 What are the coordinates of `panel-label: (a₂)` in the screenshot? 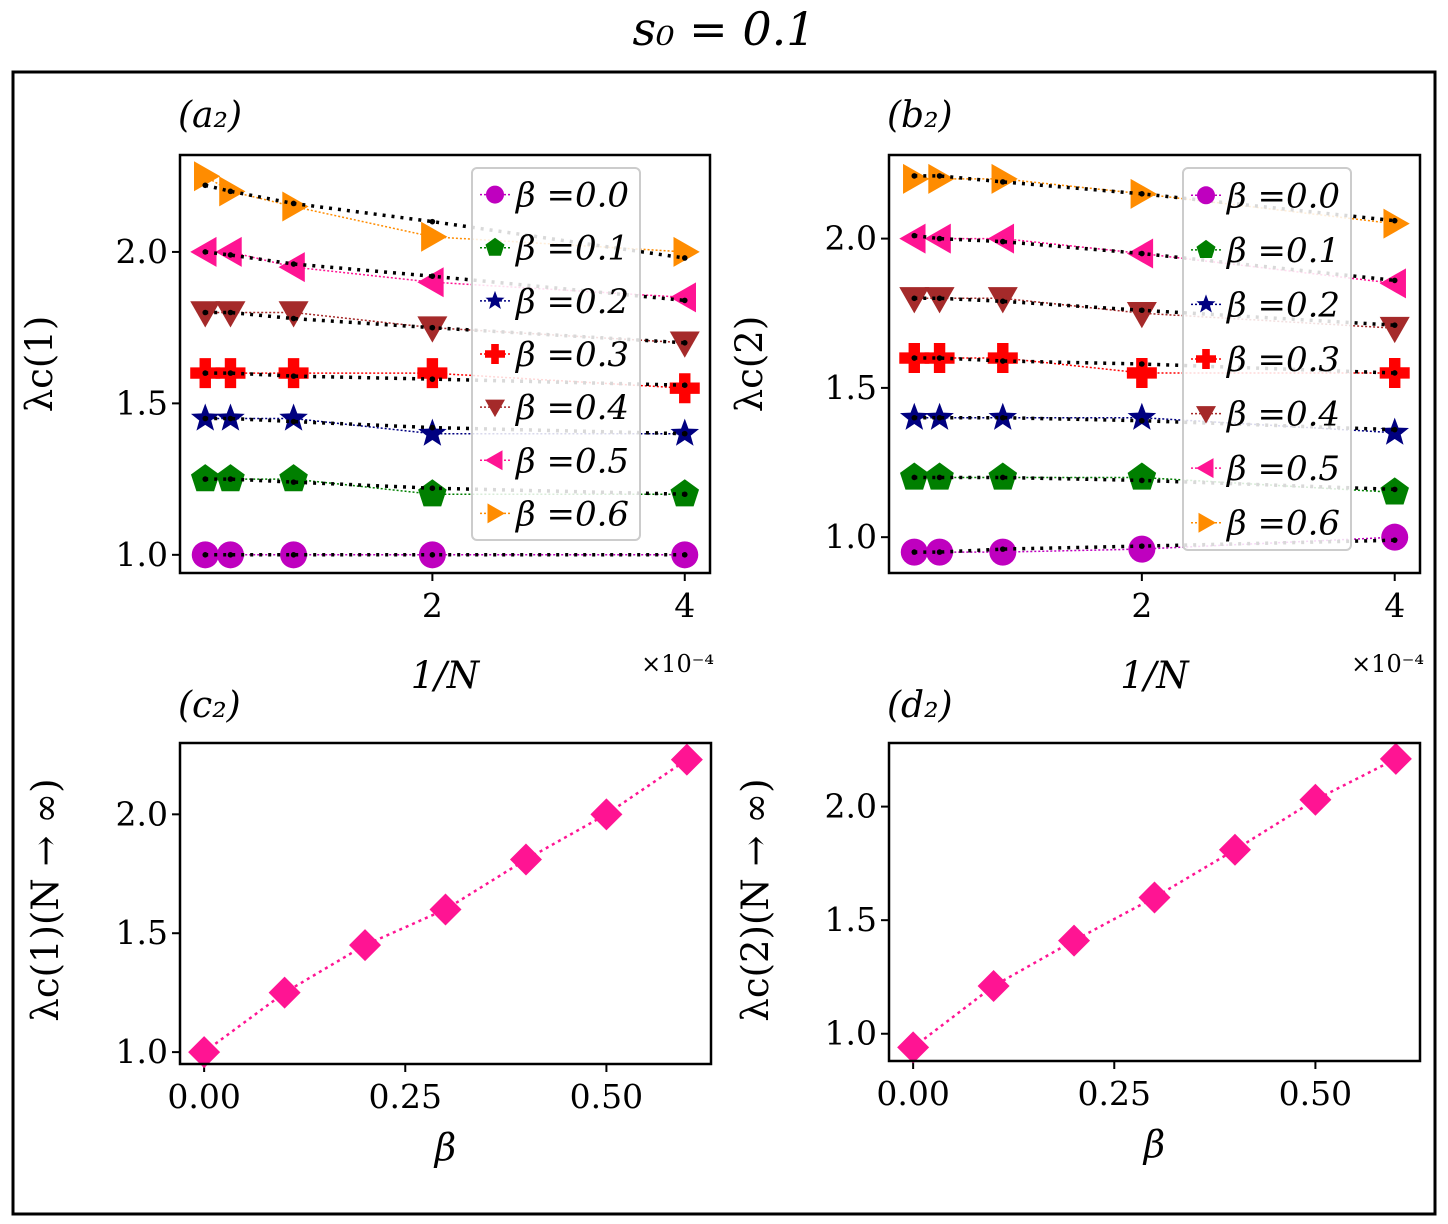 It's located at (210, 115).